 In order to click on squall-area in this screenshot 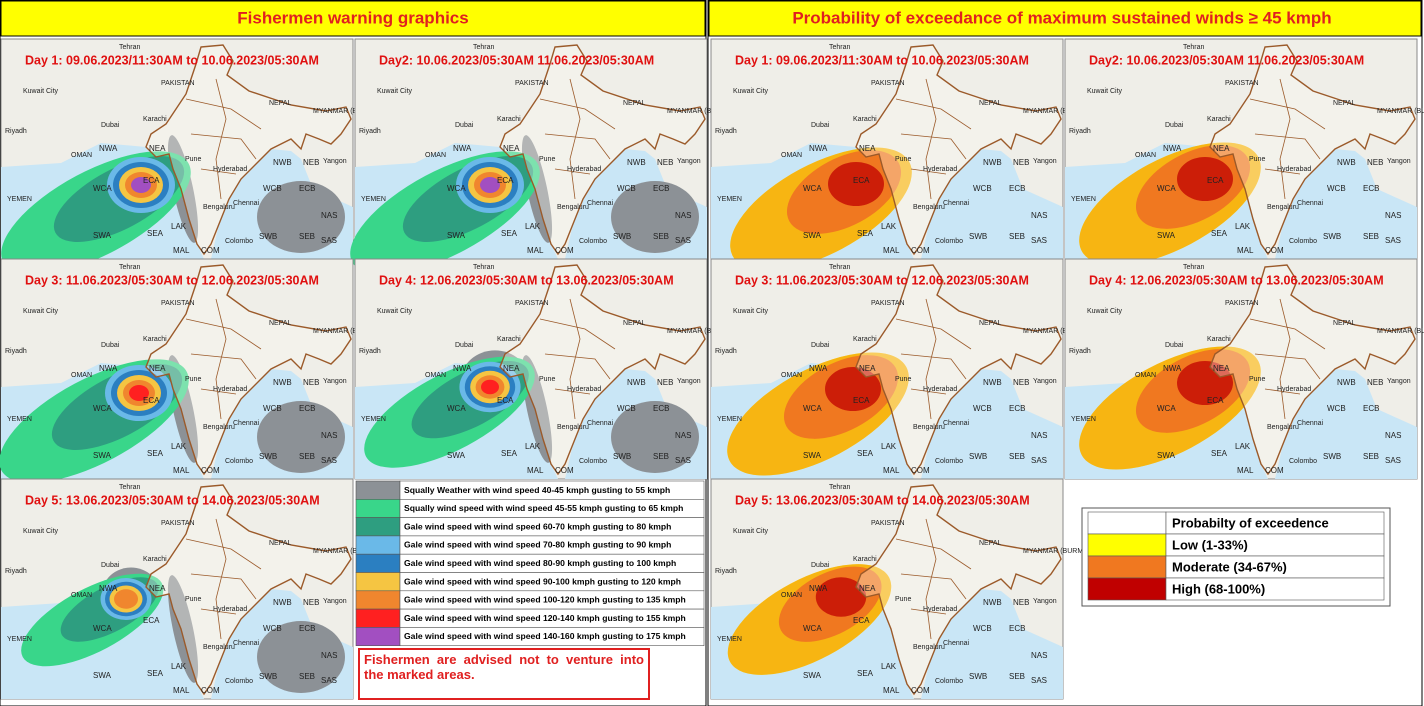, I will do `click(301, 437)`.